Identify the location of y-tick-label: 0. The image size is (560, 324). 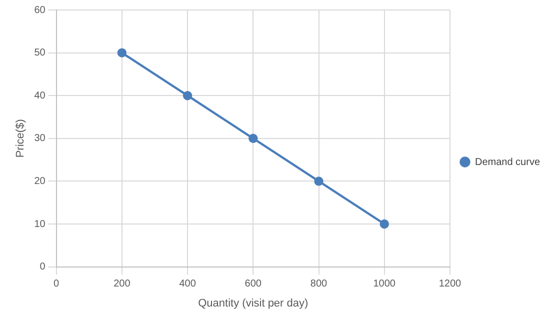
(43, 267).